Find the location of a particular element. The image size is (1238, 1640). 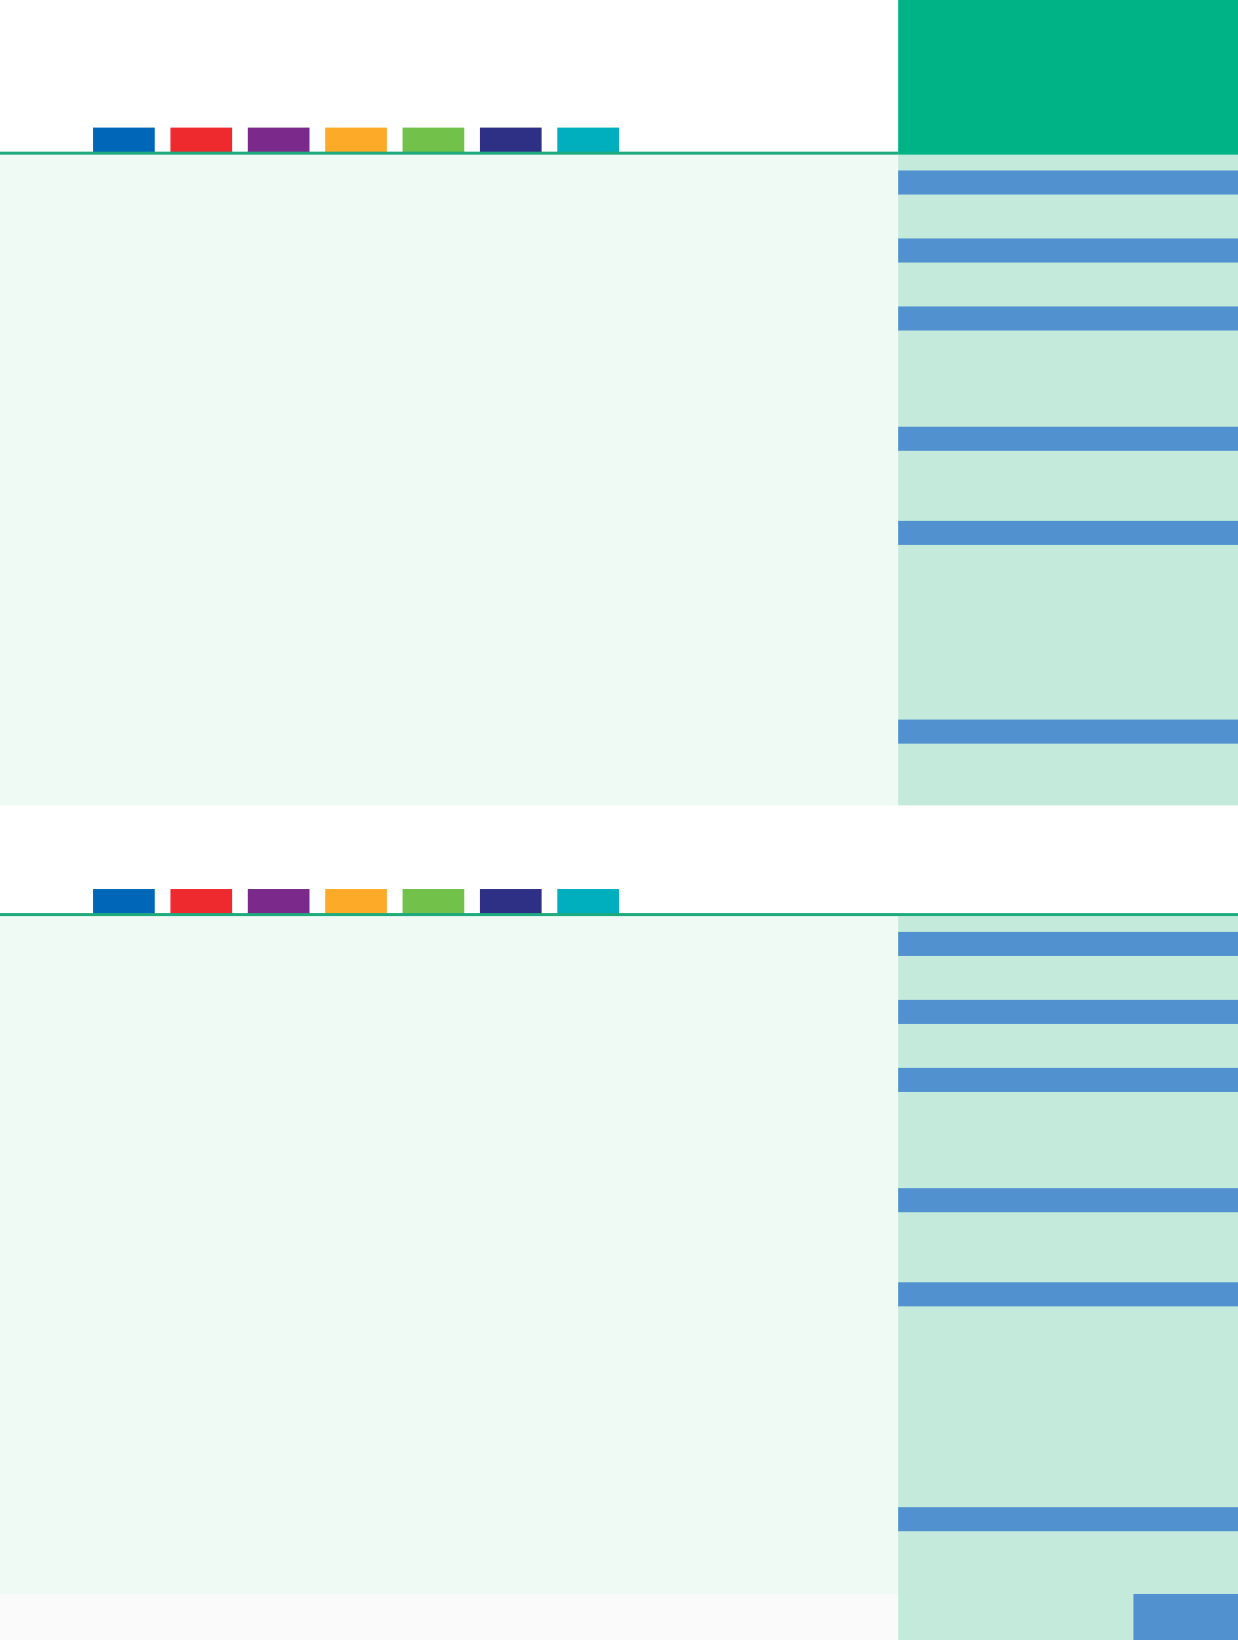

page-tab is located at coordinates (1185, 1616).